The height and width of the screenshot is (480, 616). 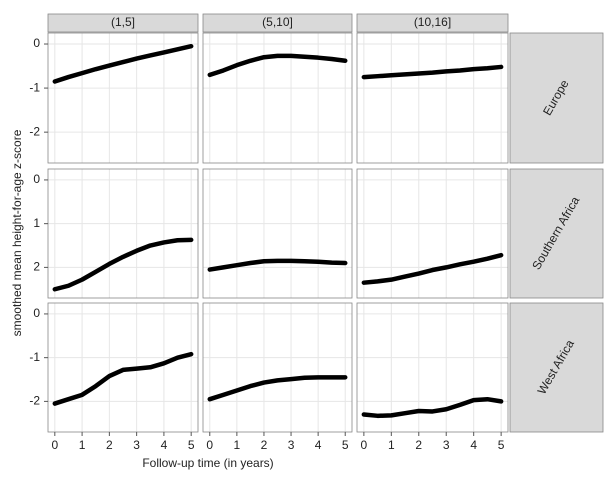 I want to click on column-strip-label: (5,10], so click(x=277, y=22).